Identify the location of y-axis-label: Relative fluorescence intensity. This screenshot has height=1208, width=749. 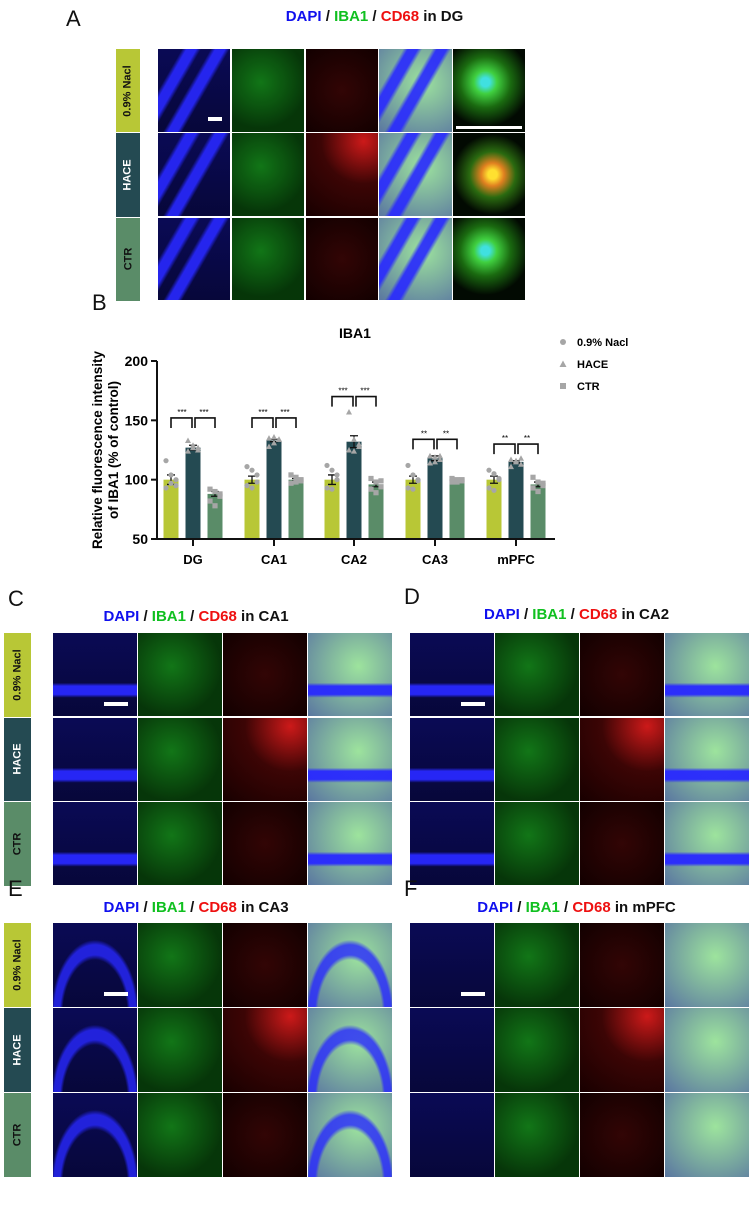
(97, 449).